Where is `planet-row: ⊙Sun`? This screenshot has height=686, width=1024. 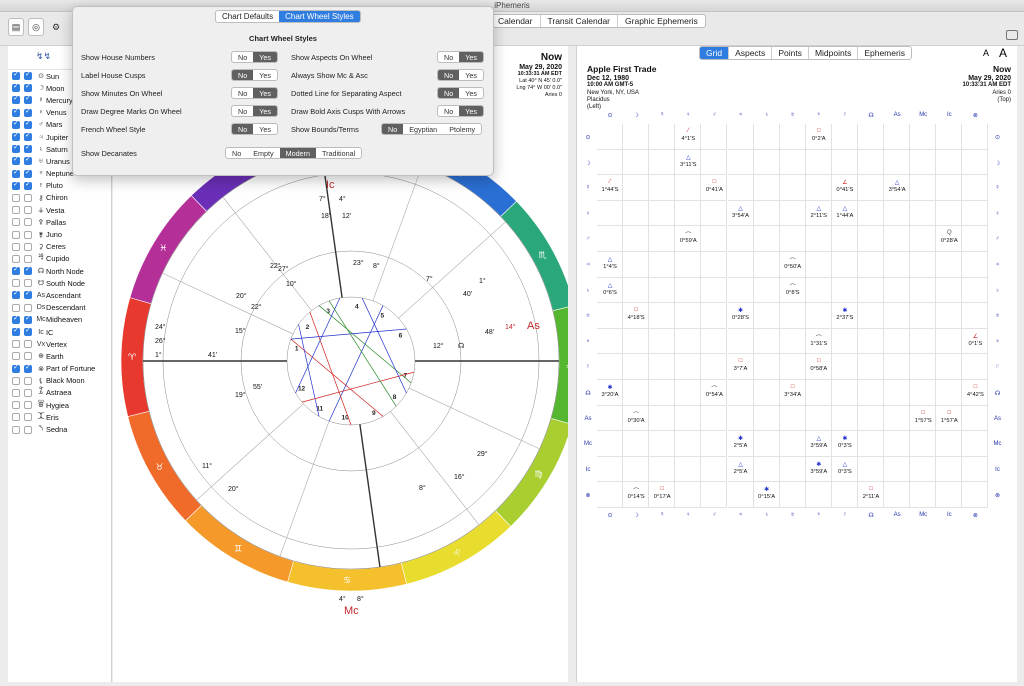
planet-row: ⊙Sun is located at coordinates (59, 76).